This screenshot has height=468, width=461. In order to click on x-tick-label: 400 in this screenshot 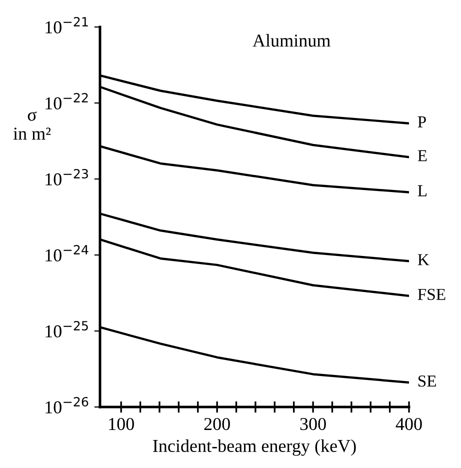, I will do `click(409, 424)`.